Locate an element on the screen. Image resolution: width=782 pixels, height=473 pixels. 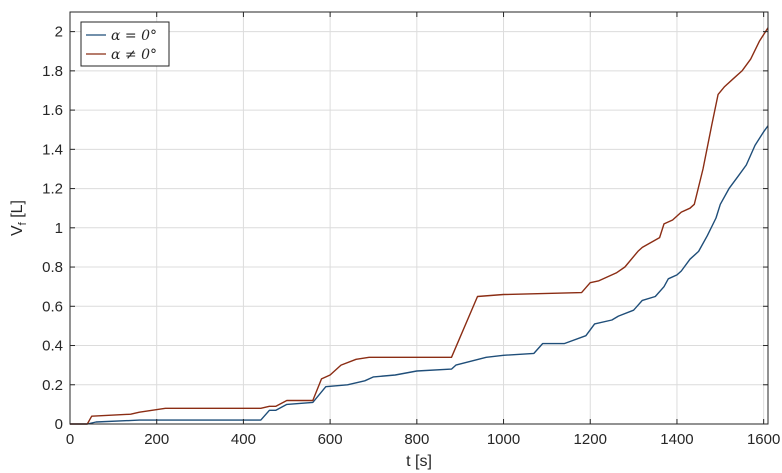
y-tick-label: 0 is located at coordinates (59, 424).